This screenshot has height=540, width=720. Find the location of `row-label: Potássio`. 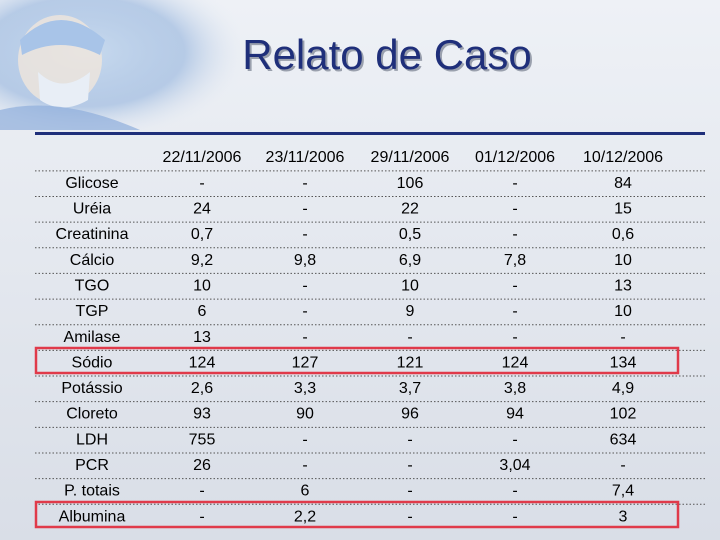

row-label: Potássio is located at coordinates (91, 388).